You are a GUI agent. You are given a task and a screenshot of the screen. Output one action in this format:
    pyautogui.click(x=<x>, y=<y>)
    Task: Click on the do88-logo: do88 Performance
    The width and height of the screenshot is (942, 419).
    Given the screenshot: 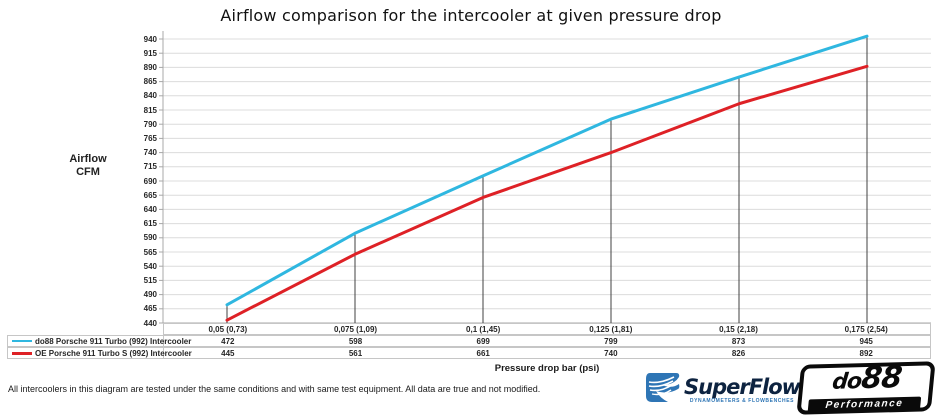 What is the action you would take?
    pyautogui.click(x=866, y=387)
    